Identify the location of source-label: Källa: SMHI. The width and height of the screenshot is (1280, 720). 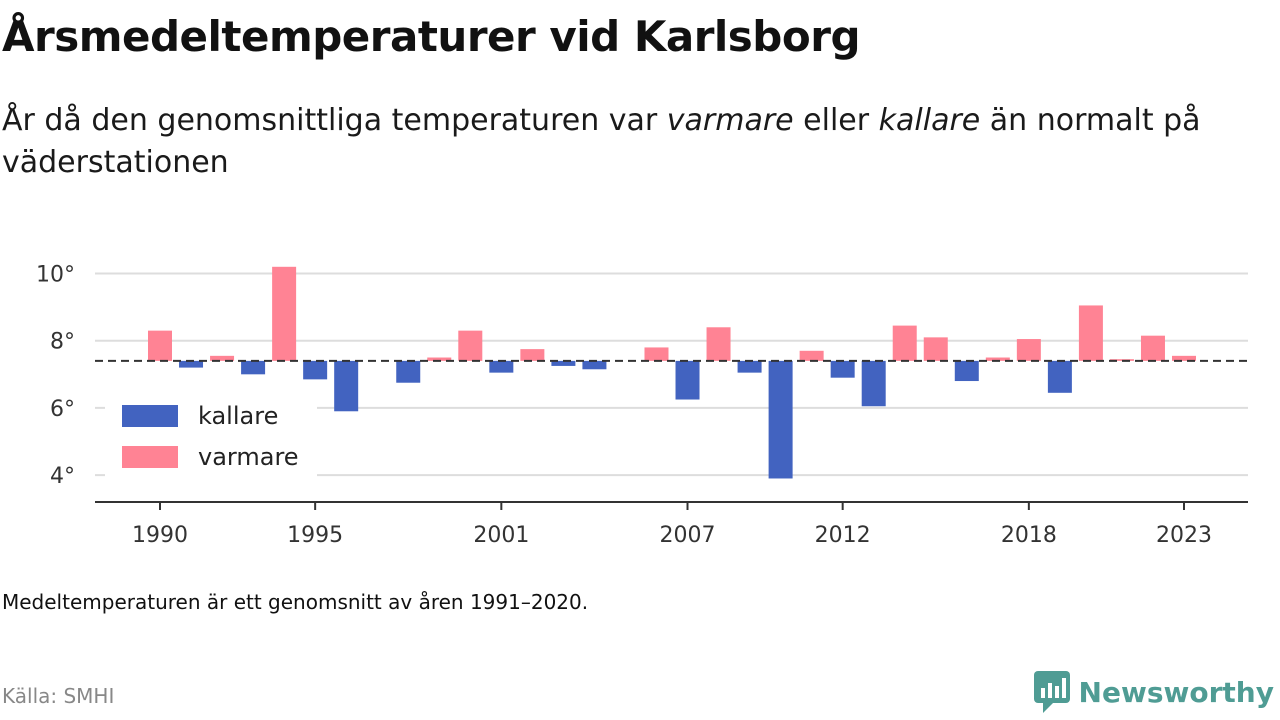
(58, 696).